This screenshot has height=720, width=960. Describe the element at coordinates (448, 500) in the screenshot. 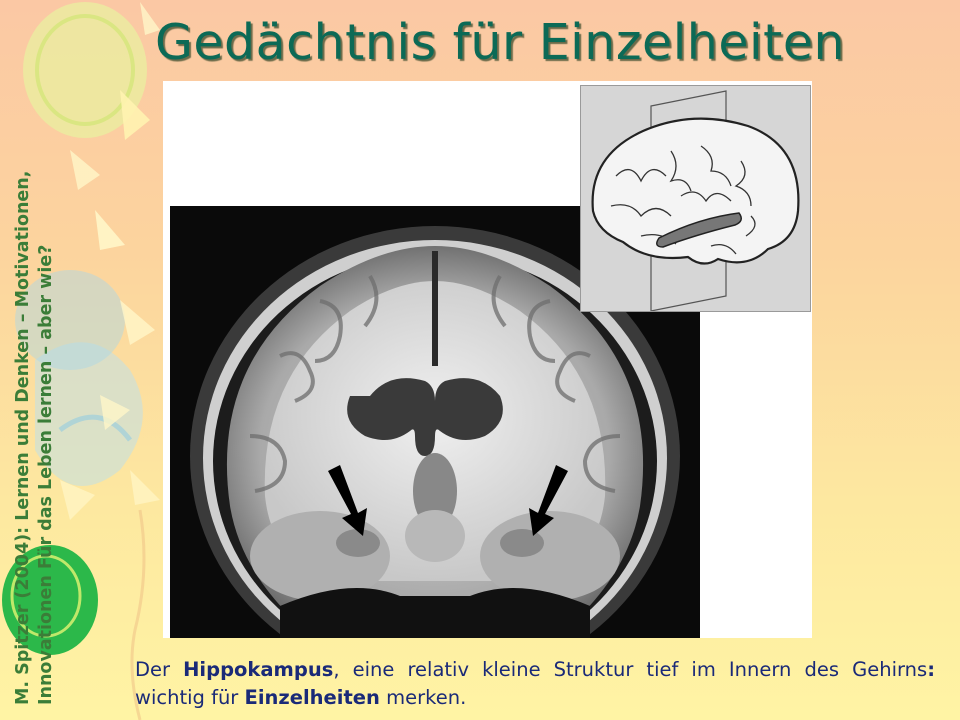

I see `arrow-icon` at that location.